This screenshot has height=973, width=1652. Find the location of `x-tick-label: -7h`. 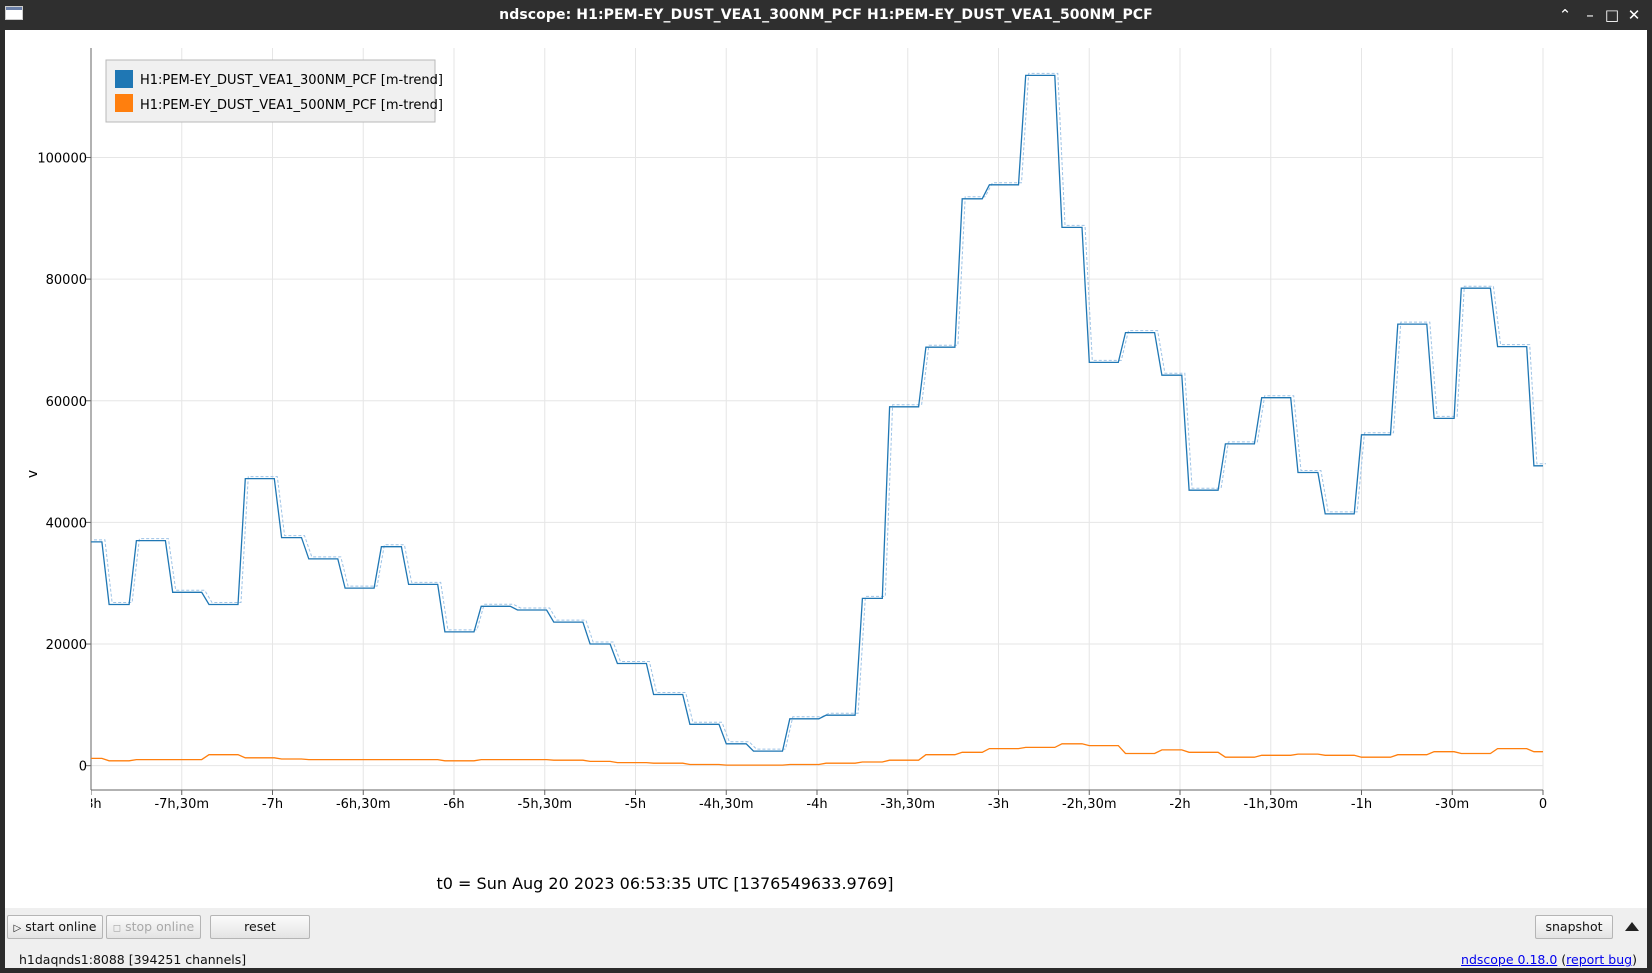

x-tick-label: -7h is located at coordinates (272, 804).